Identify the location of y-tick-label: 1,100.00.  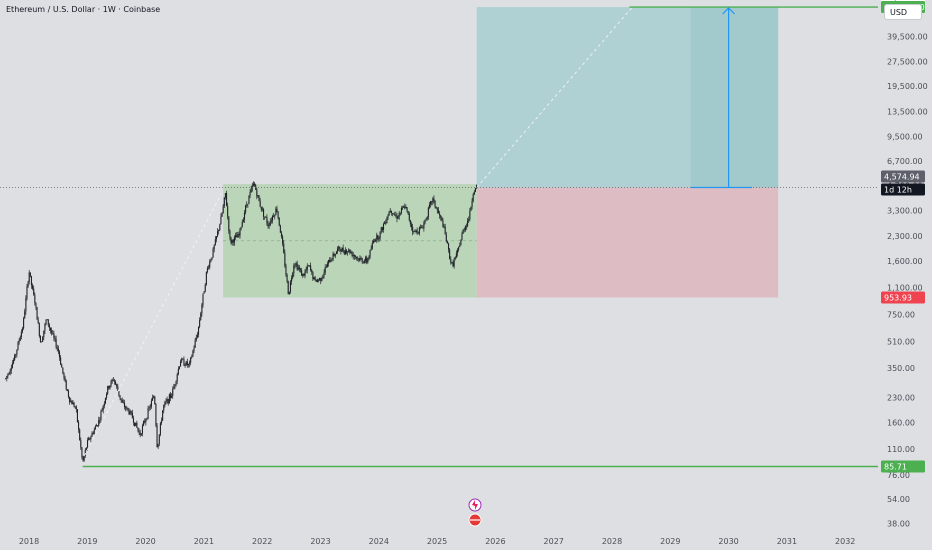
(905, 287).